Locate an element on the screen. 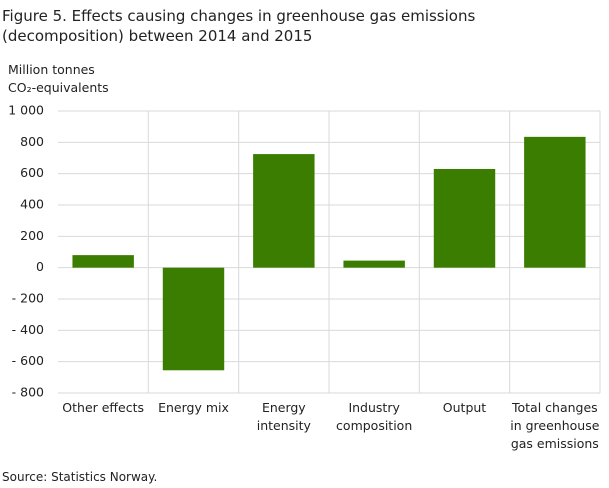 Image resolution: width=609 pixels, height=488 pixels. y-tick-label: 800 is located at coordinates (32, 141).